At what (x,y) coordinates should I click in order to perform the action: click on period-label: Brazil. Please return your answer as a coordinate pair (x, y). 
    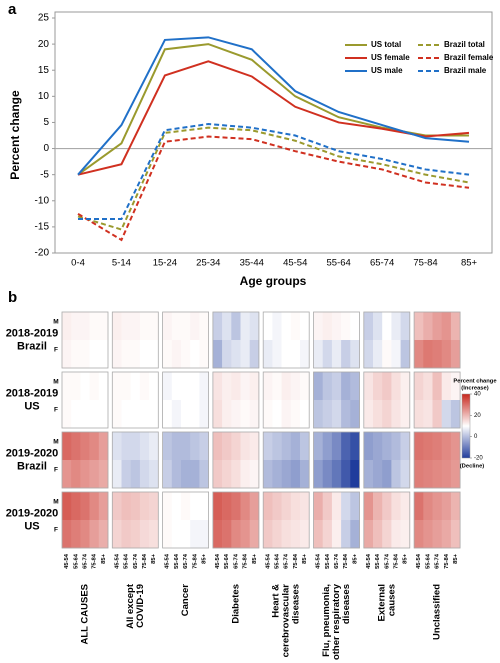
    Looking at the image, I should click on (32, 466).